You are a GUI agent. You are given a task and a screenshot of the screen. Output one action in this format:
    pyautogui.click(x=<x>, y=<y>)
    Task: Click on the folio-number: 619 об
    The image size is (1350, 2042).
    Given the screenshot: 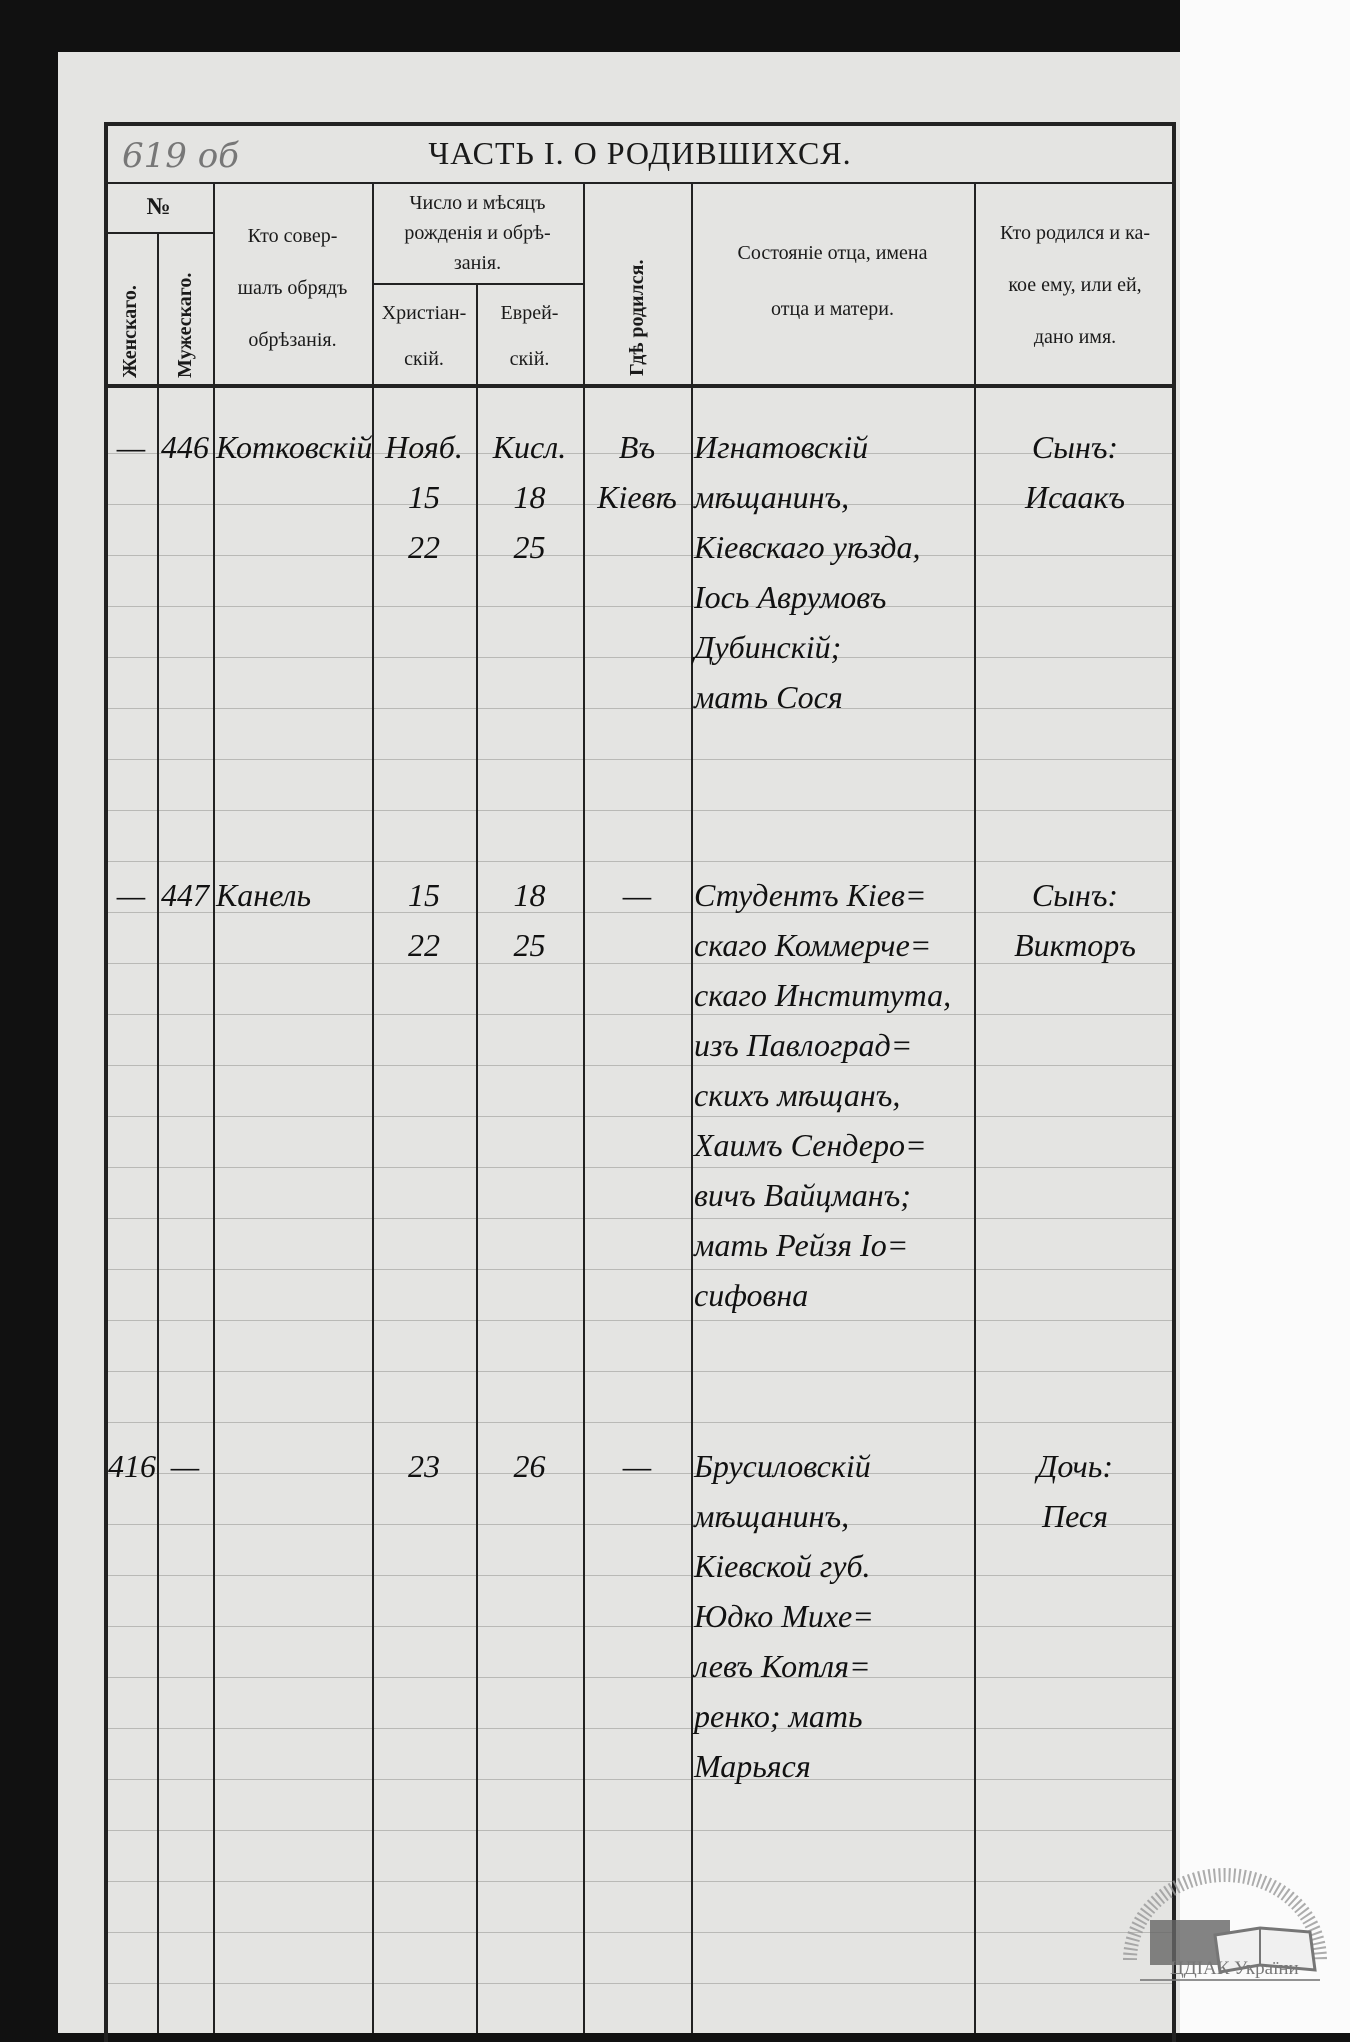 What is the action you would take?
    pyautogui.click(x=180, y=156)
    